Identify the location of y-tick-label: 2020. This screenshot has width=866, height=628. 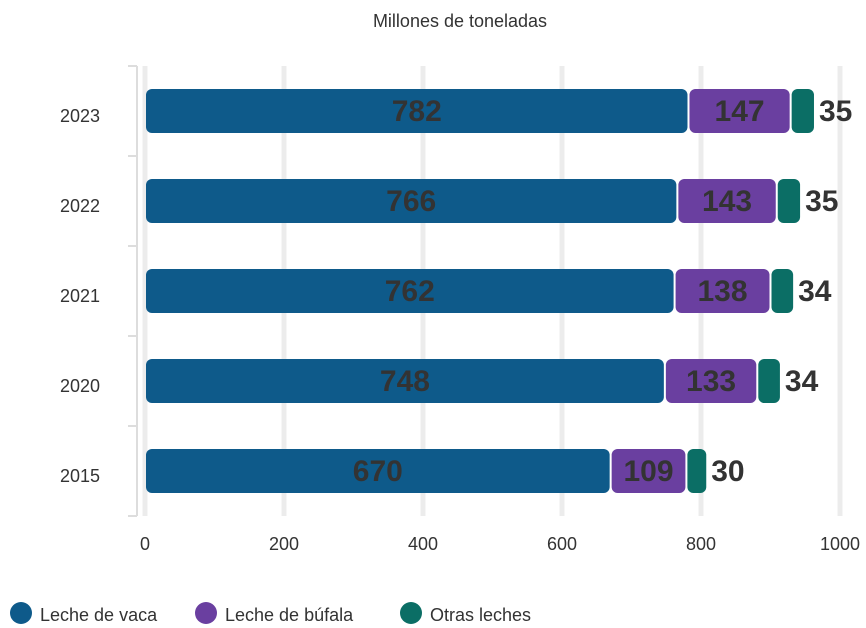
(80, 386).